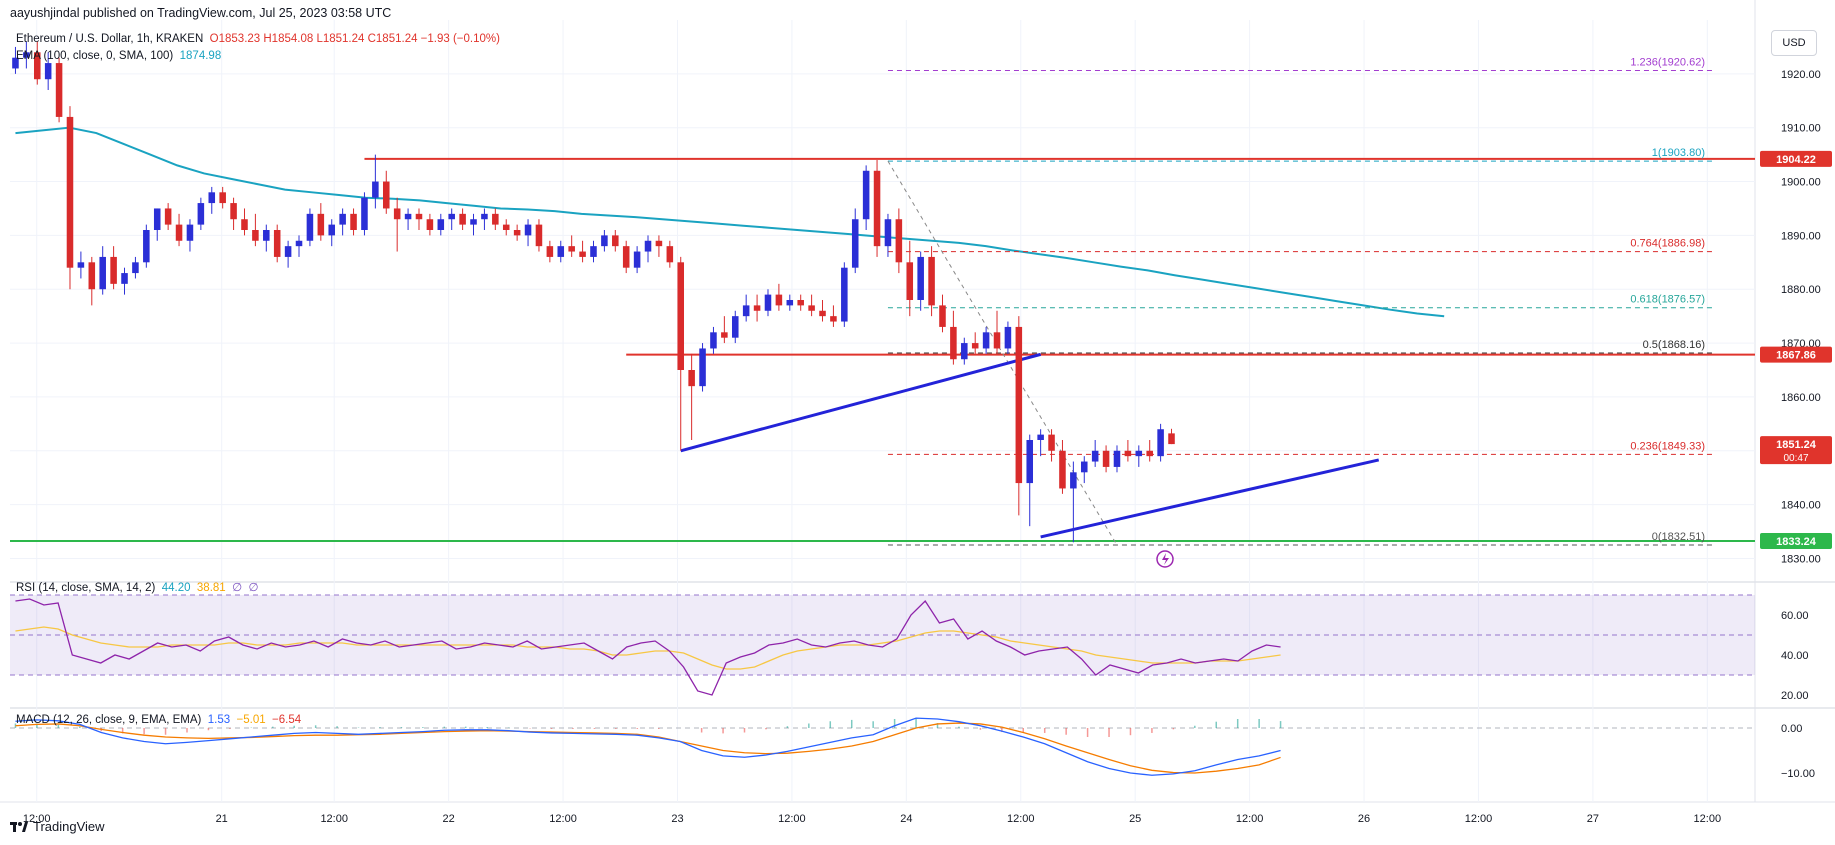 This screenshot has width=1835, height=845. I want to click on lightning-icon, so click(1165, 559).